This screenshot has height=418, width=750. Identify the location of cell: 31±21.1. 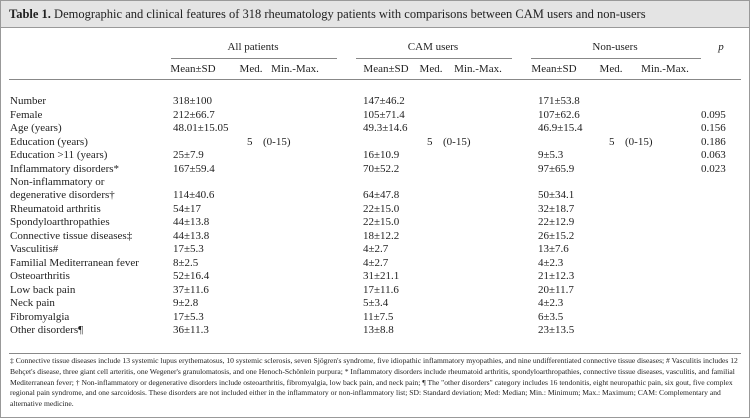
(381, 276).